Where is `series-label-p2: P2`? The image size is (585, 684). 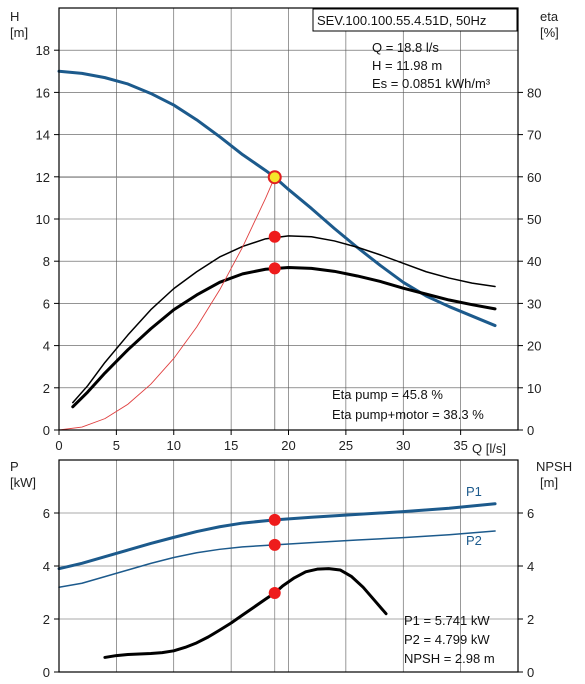
series-label-p2: P2 is located at coordinates (474, 540).